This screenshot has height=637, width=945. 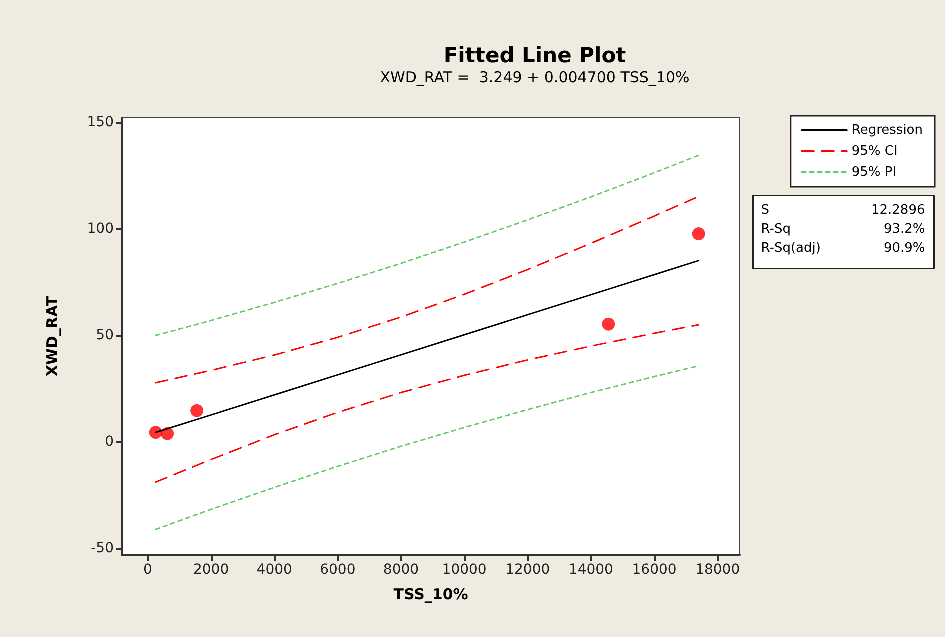 I want to click on legend-label: 95% CI, so click(x=875, y=151).